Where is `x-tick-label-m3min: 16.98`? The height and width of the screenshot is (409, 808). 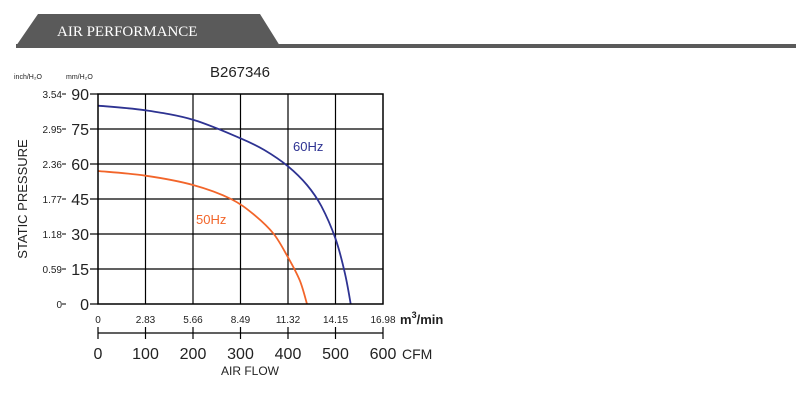 x-tick-label-m3min: 16.98 is located at coordinates (382, 320).